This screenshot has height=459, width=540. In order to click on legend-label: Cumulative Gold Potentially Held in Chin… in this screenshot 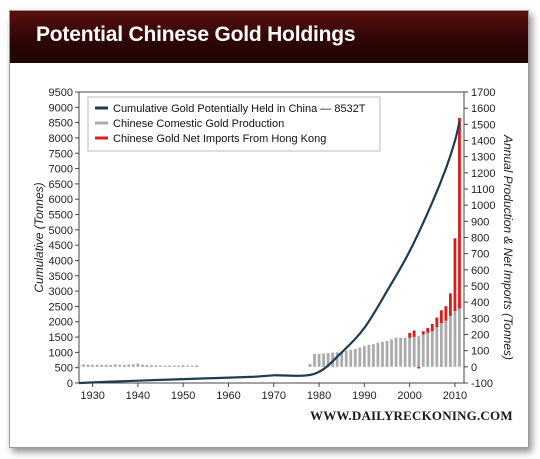, I will do `click(239, 109)`.